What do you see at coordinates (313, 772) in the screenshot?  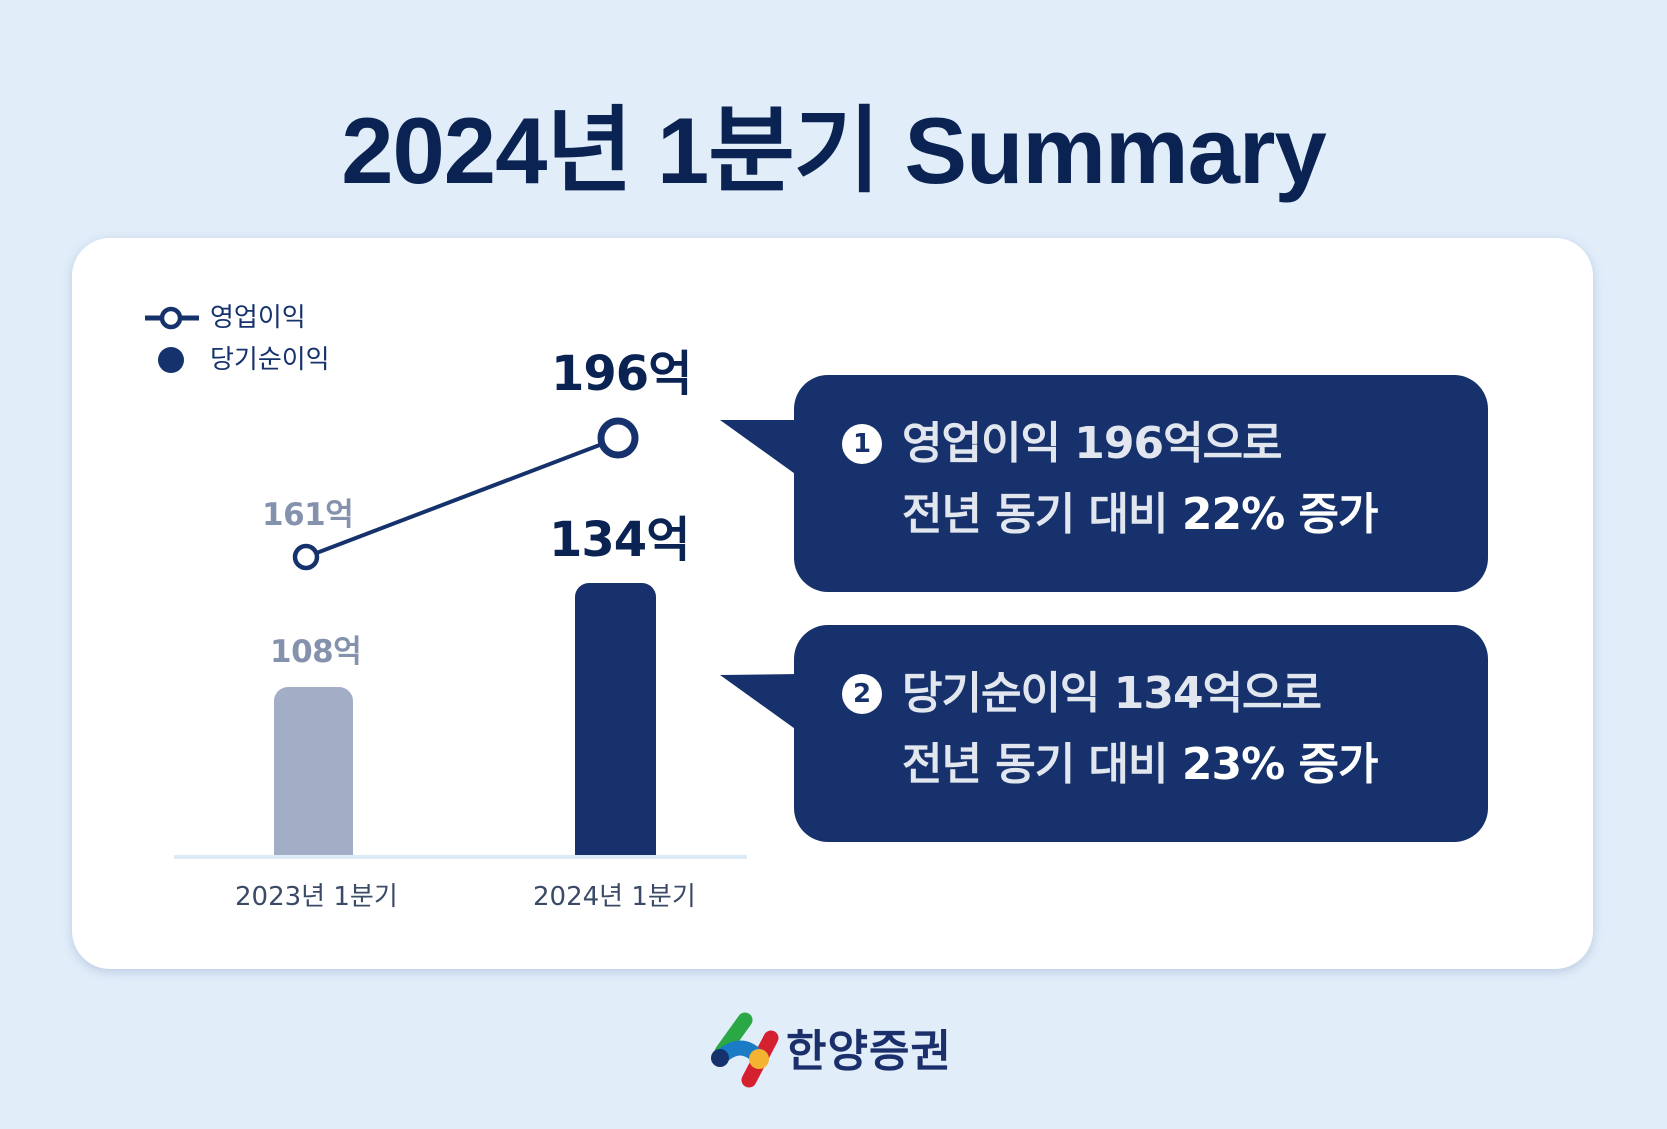 I see `net-income-bar-2023` at bounding box center [313, 772].